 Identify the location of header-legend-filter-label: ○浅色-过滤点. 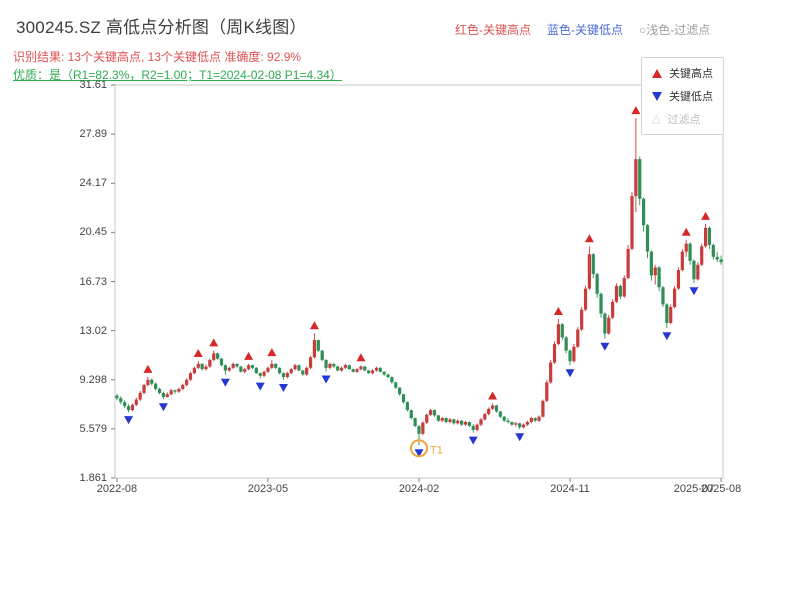
(675, 30).